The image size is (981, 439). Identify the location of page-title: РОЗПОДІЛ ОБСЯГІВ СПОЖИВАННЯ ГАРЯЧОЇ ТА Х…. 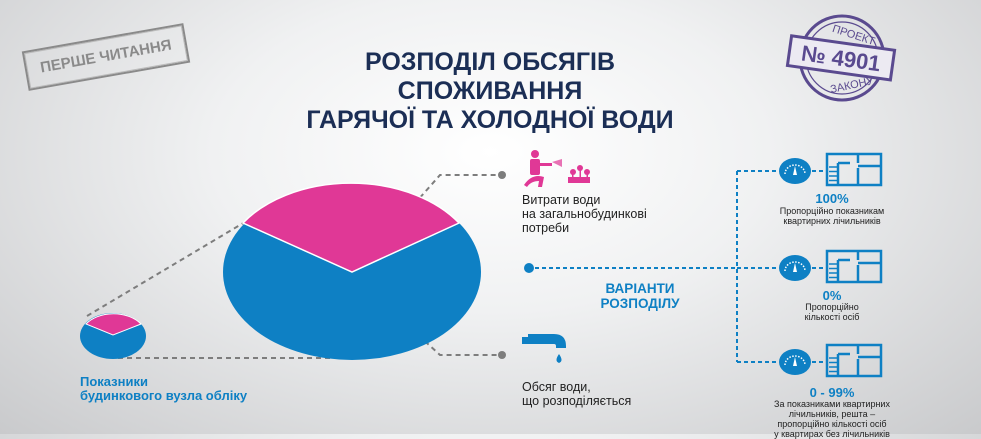
(490, 91).